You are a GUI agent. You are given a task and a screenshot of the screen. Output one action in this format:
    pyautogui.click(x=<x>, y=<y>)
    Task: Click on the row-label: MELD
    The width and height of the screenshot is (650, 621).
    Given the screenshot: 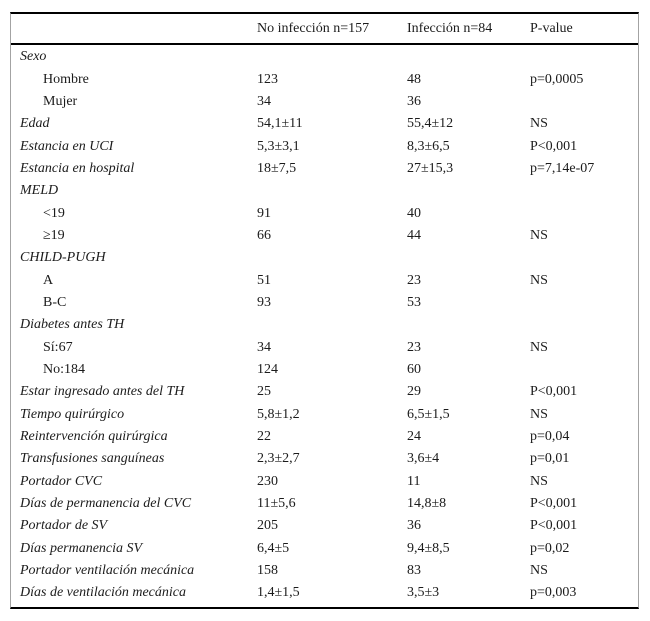 What is the action you would take?
    pyautogui.click(x=39, y=191)
    